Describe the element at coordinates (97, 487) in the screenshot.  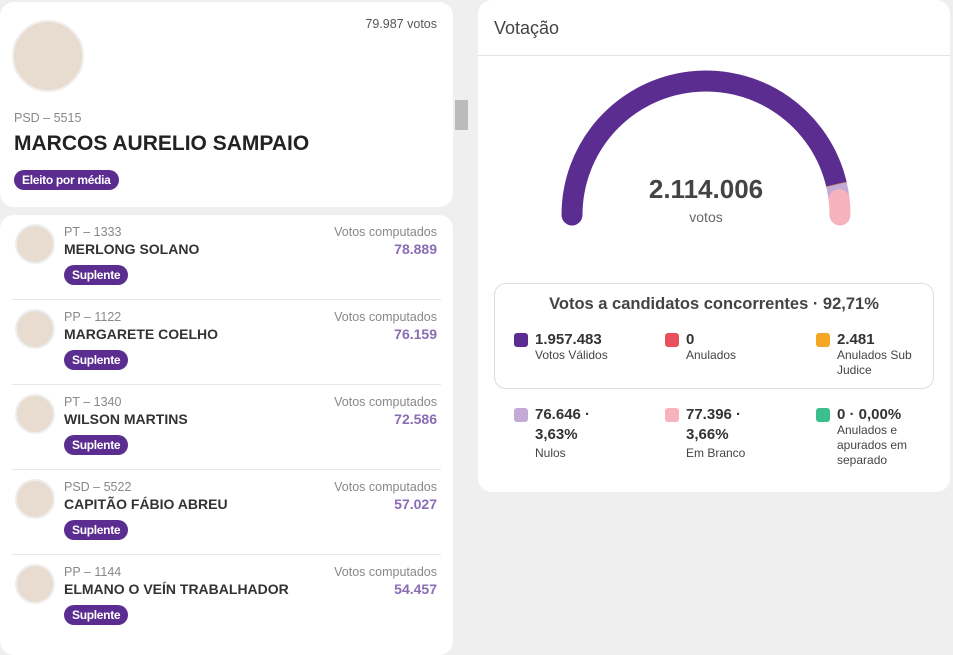
I see `party: PSD – 5522` at that location.